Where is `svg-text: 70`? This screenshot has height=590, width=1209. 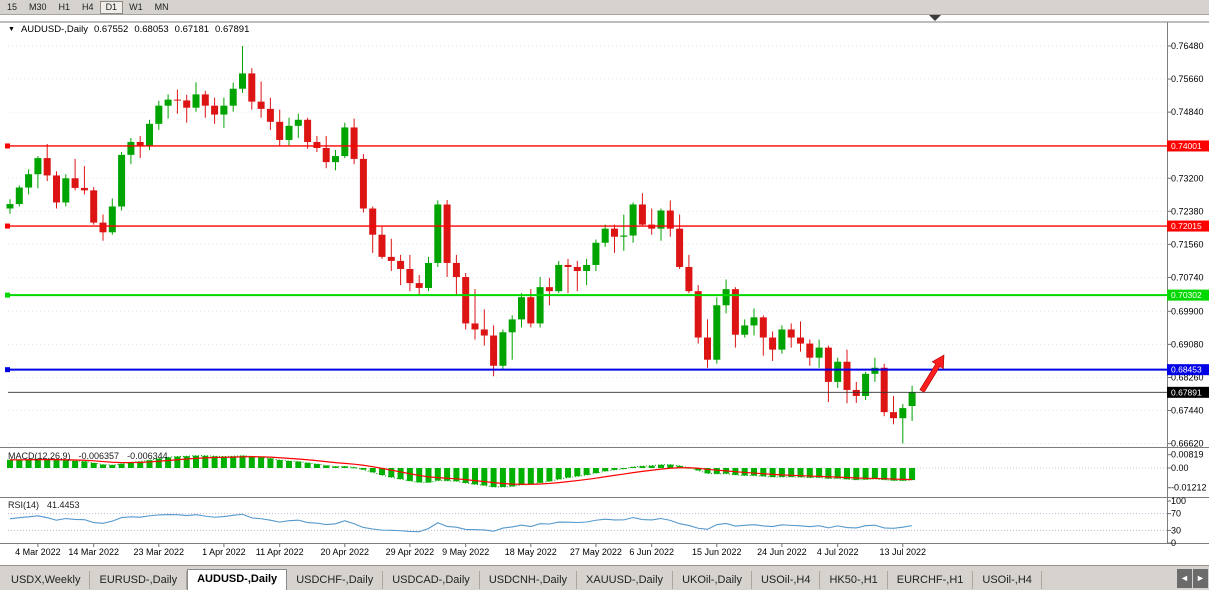 svg-text: 70 is located at coordinates (1176, 514).